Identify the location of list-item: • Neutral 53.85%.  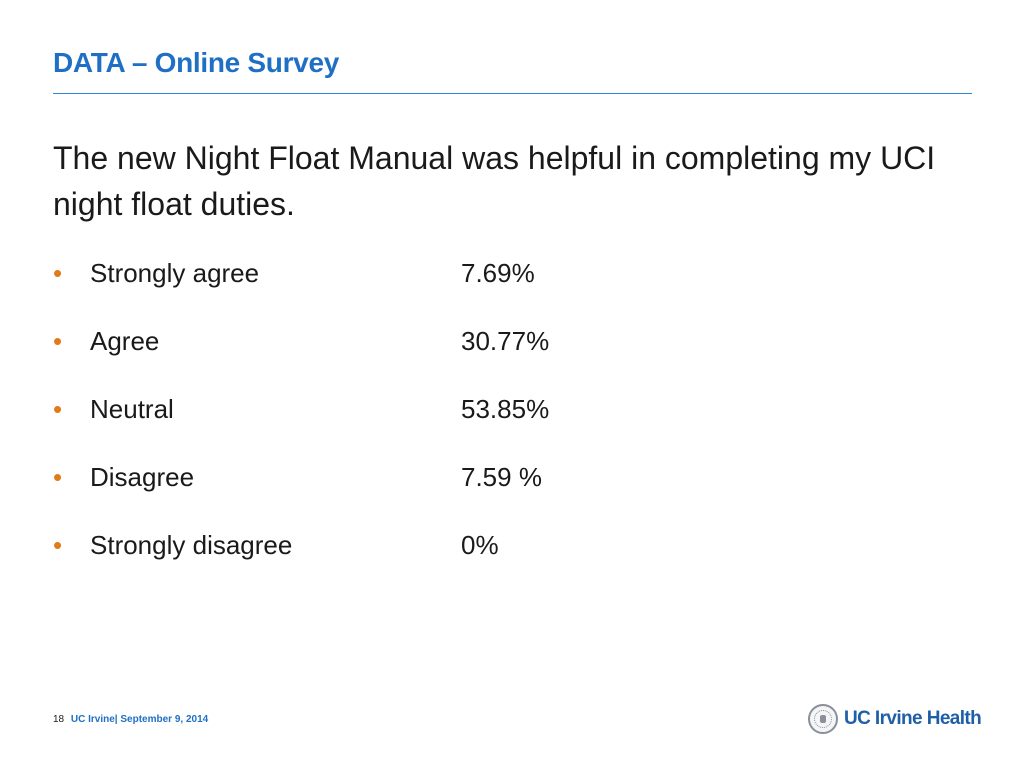
(403, 420).